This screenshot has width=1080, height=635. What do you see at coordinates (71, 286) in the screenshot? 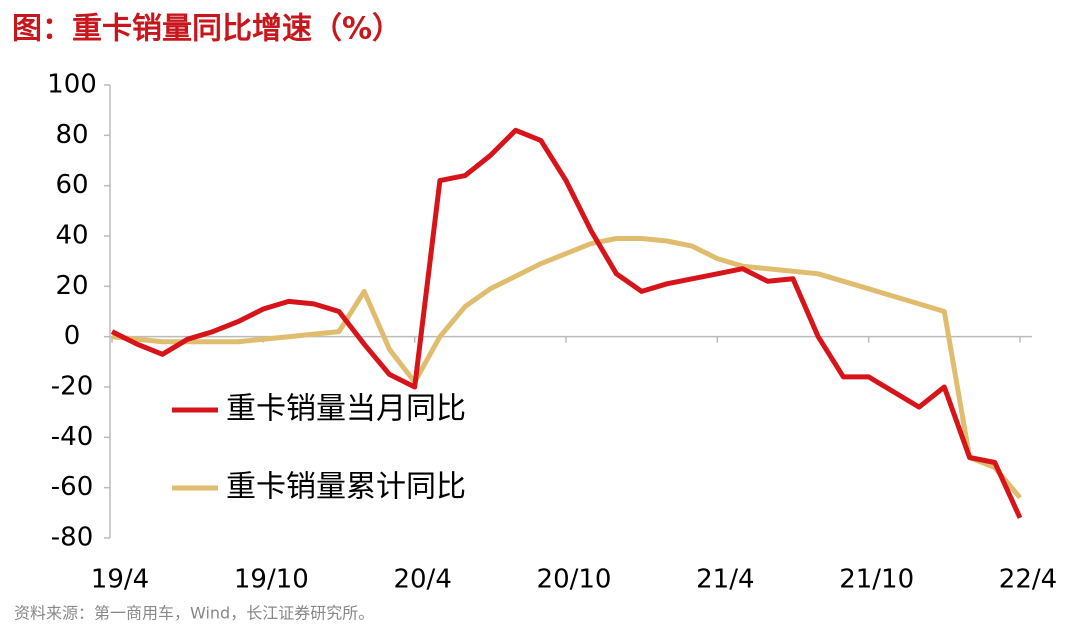
I see `y-tick-label: 20` at bounding box center [71, 286].